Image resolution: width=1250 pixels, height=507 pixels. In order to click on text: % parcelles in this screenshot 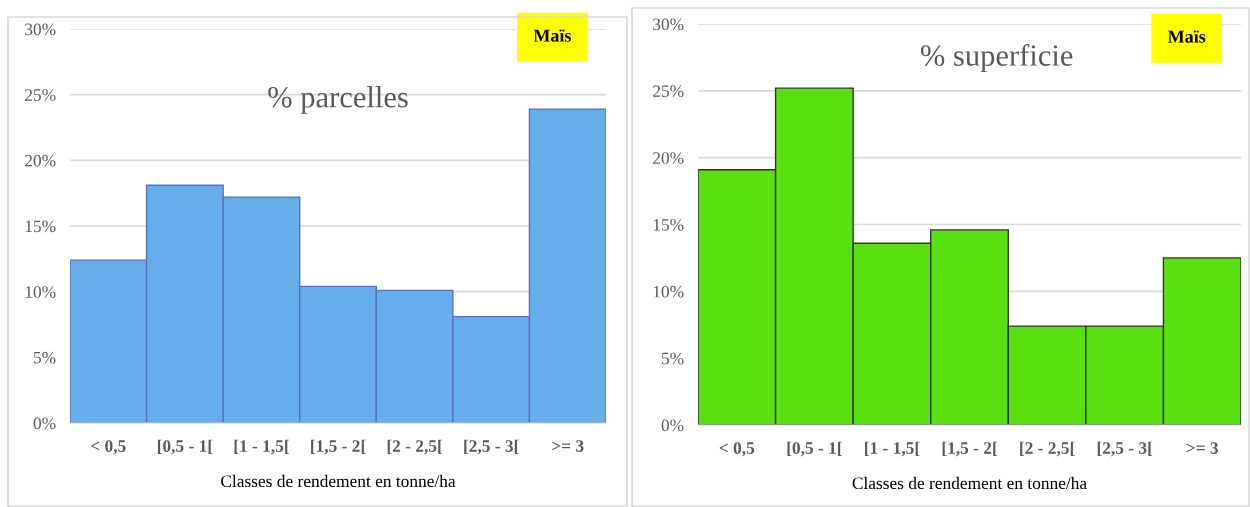, I will do `click(338, 100)`.